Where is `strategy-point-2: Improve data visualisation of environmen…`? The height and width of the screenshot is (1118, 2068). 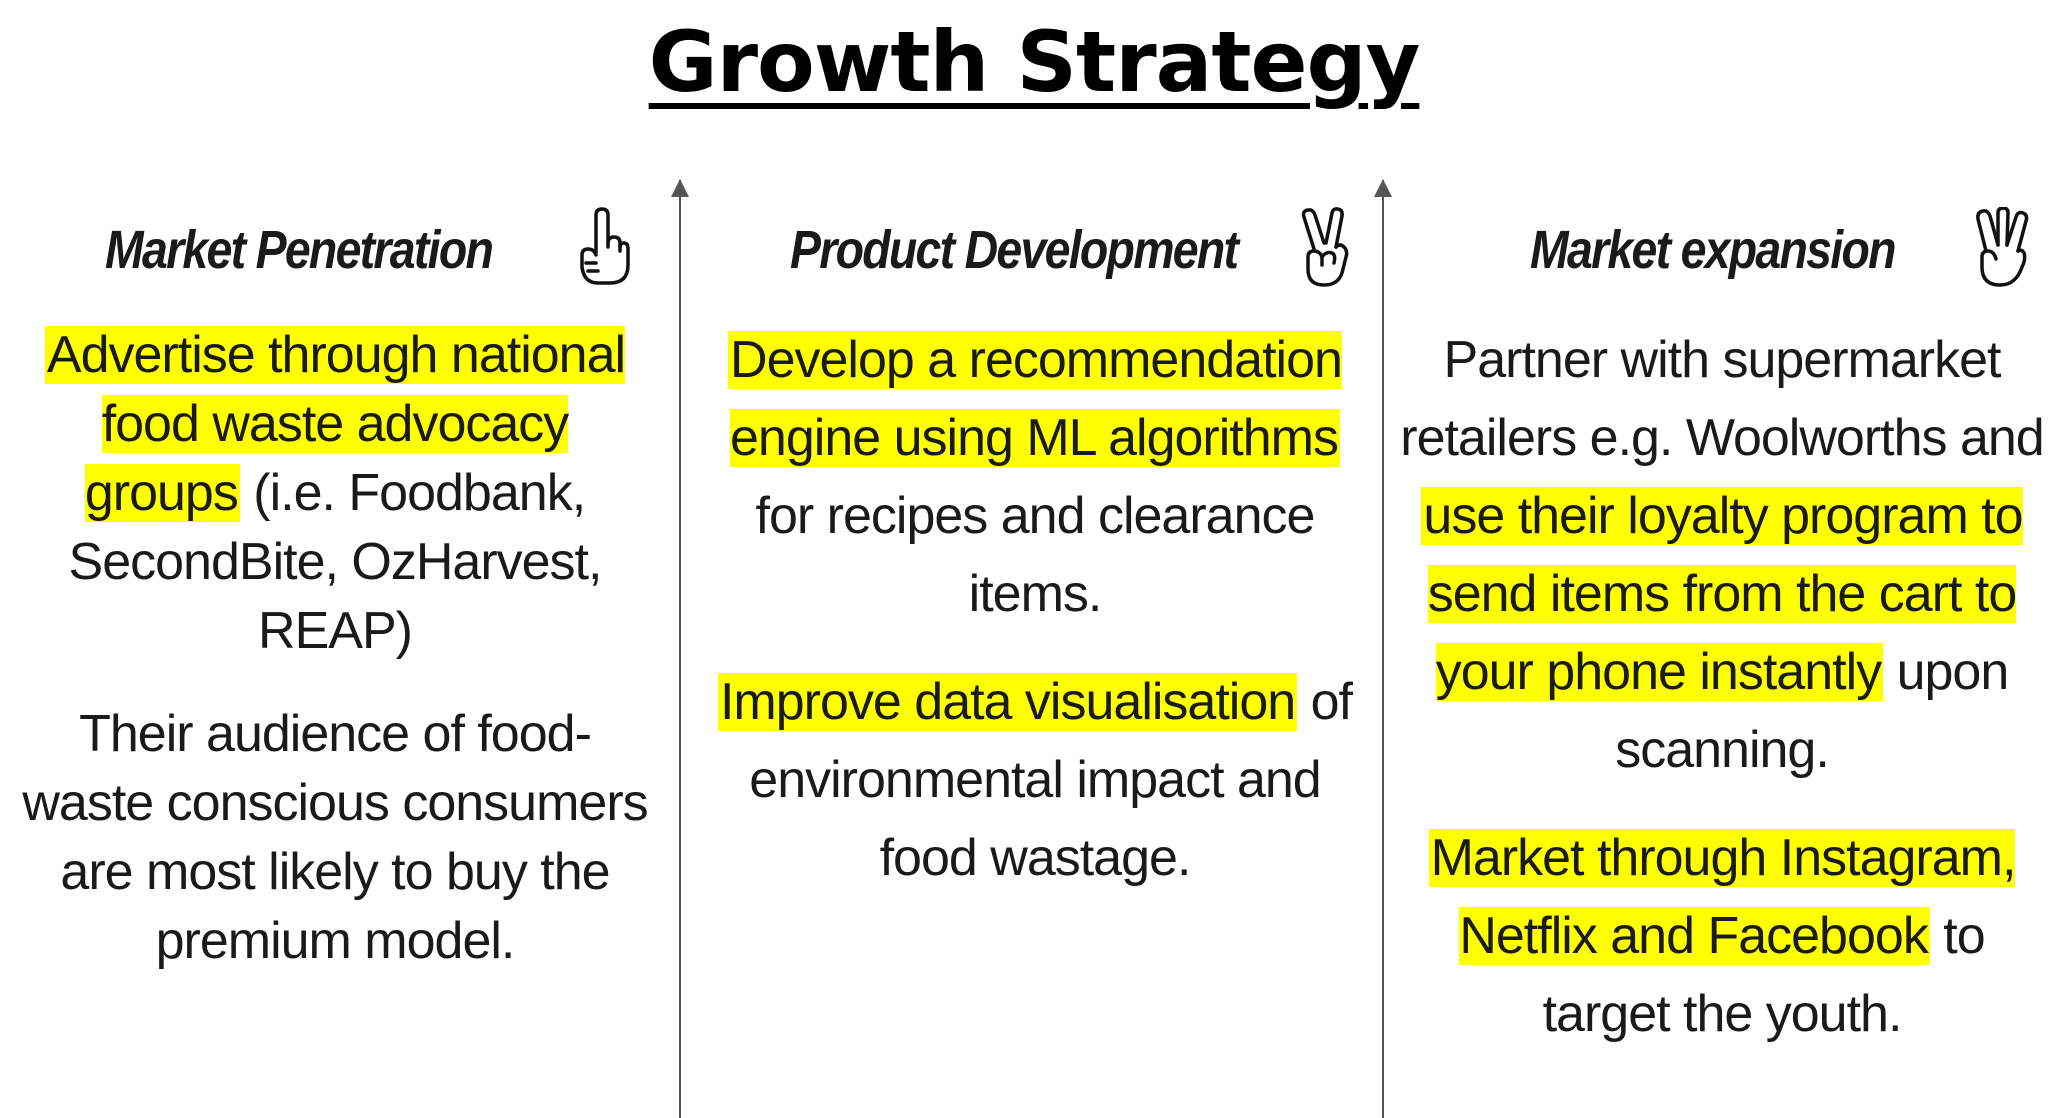 strategy-point-2: Improve data visualisation of environmen… is located at coordinates (1035, 780).